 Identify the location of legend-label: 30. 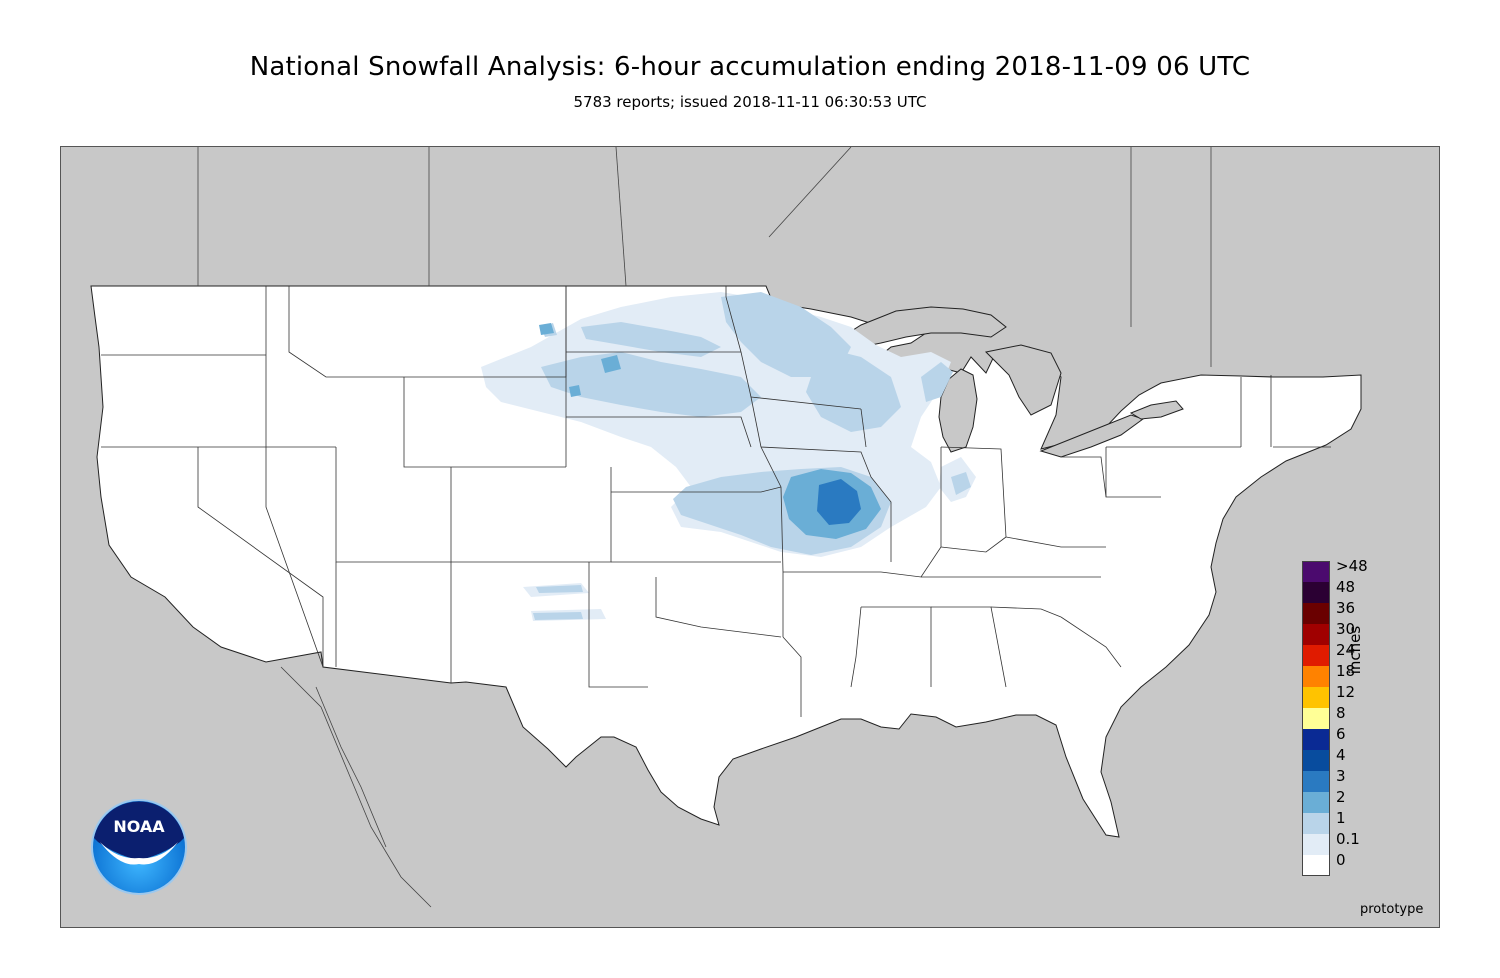
(1346, 629).